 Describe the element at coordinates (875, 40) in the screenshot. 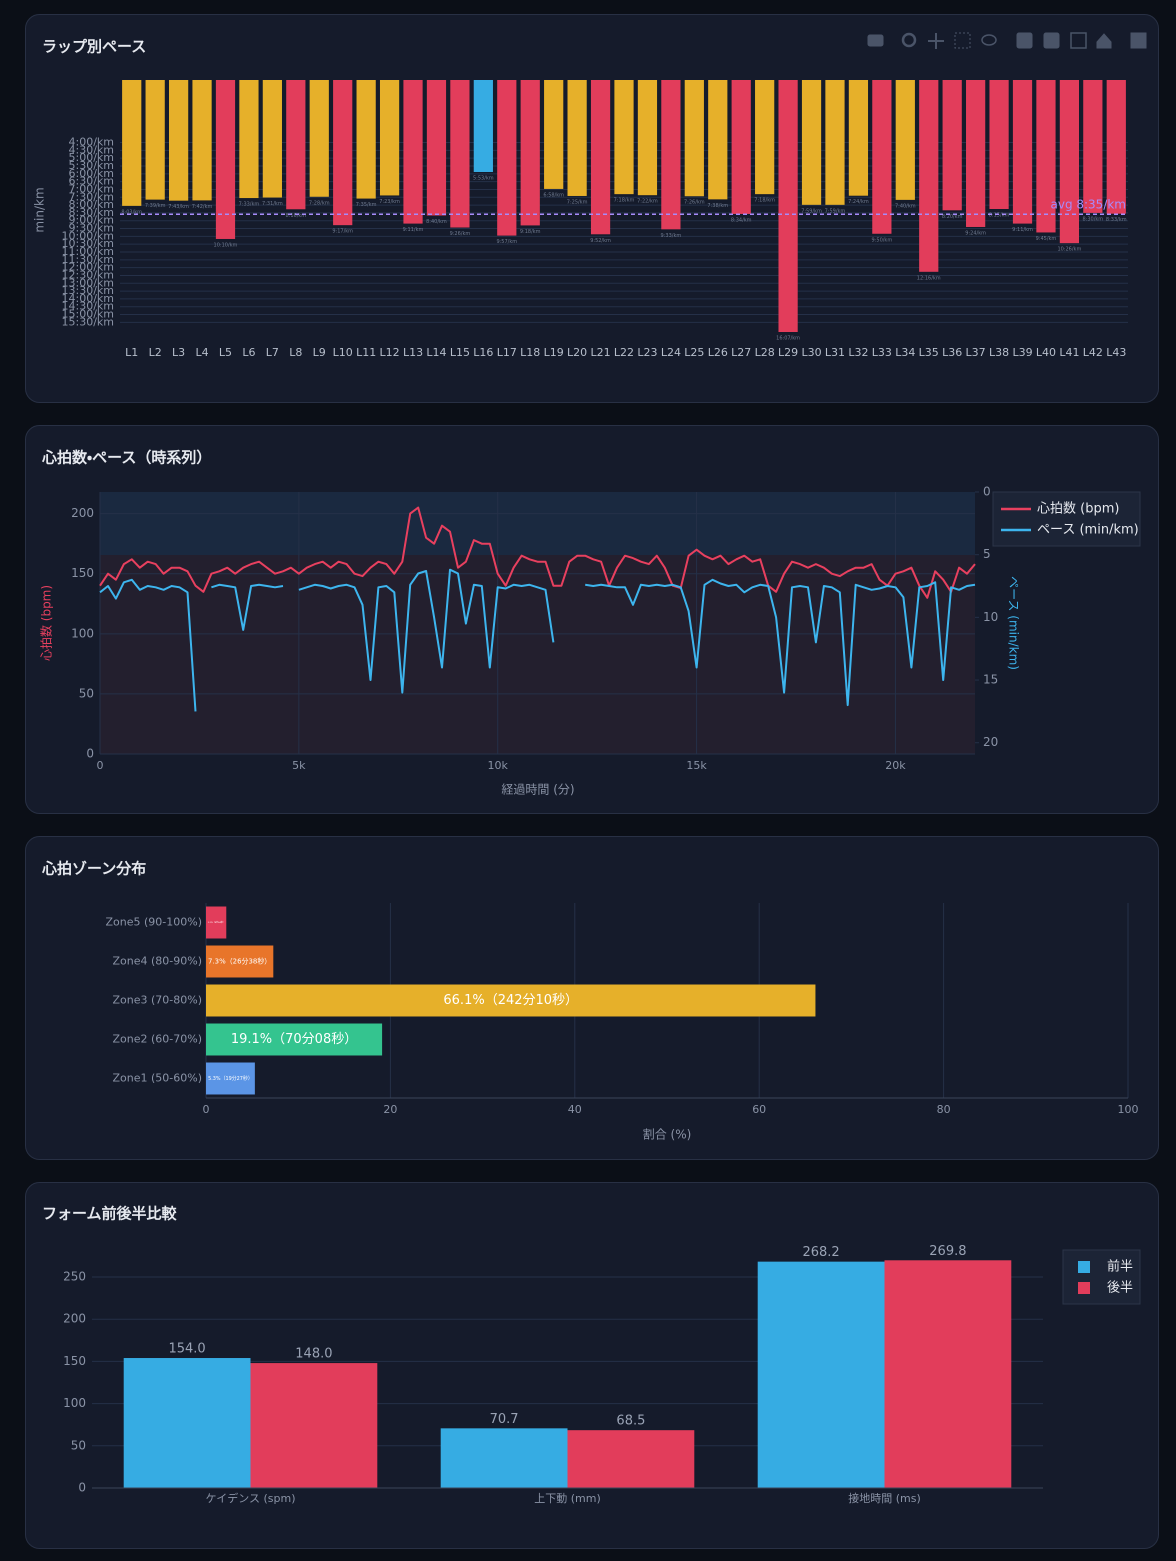

I see `camera-icon` at that location.